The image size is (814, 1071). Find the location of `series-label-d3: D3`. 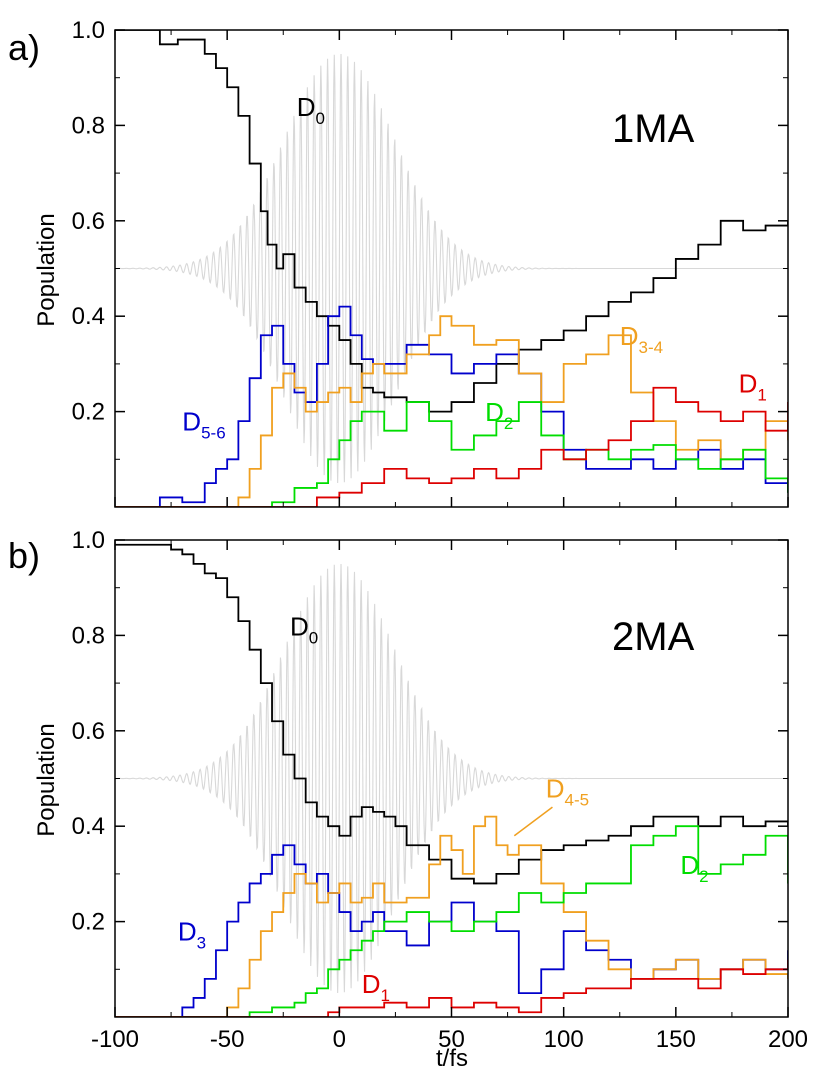

series-label-d3: D3 is located at coordinates (192, 935).